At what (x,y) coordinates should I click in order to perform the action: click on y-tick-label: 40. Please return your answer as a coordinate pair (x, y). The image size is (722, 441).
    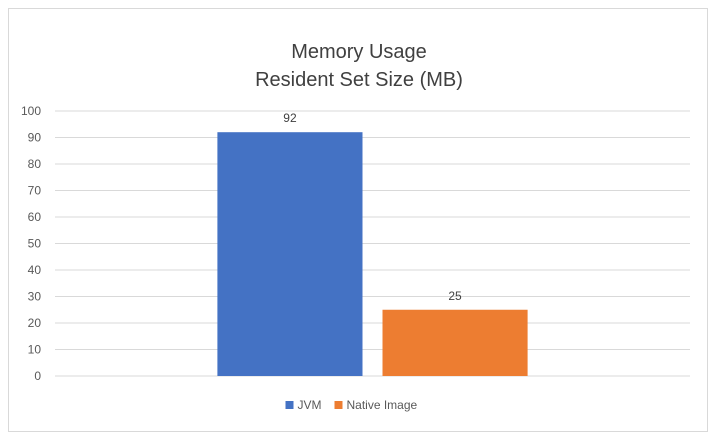
    Looking at the image, I should click on (35, 270).